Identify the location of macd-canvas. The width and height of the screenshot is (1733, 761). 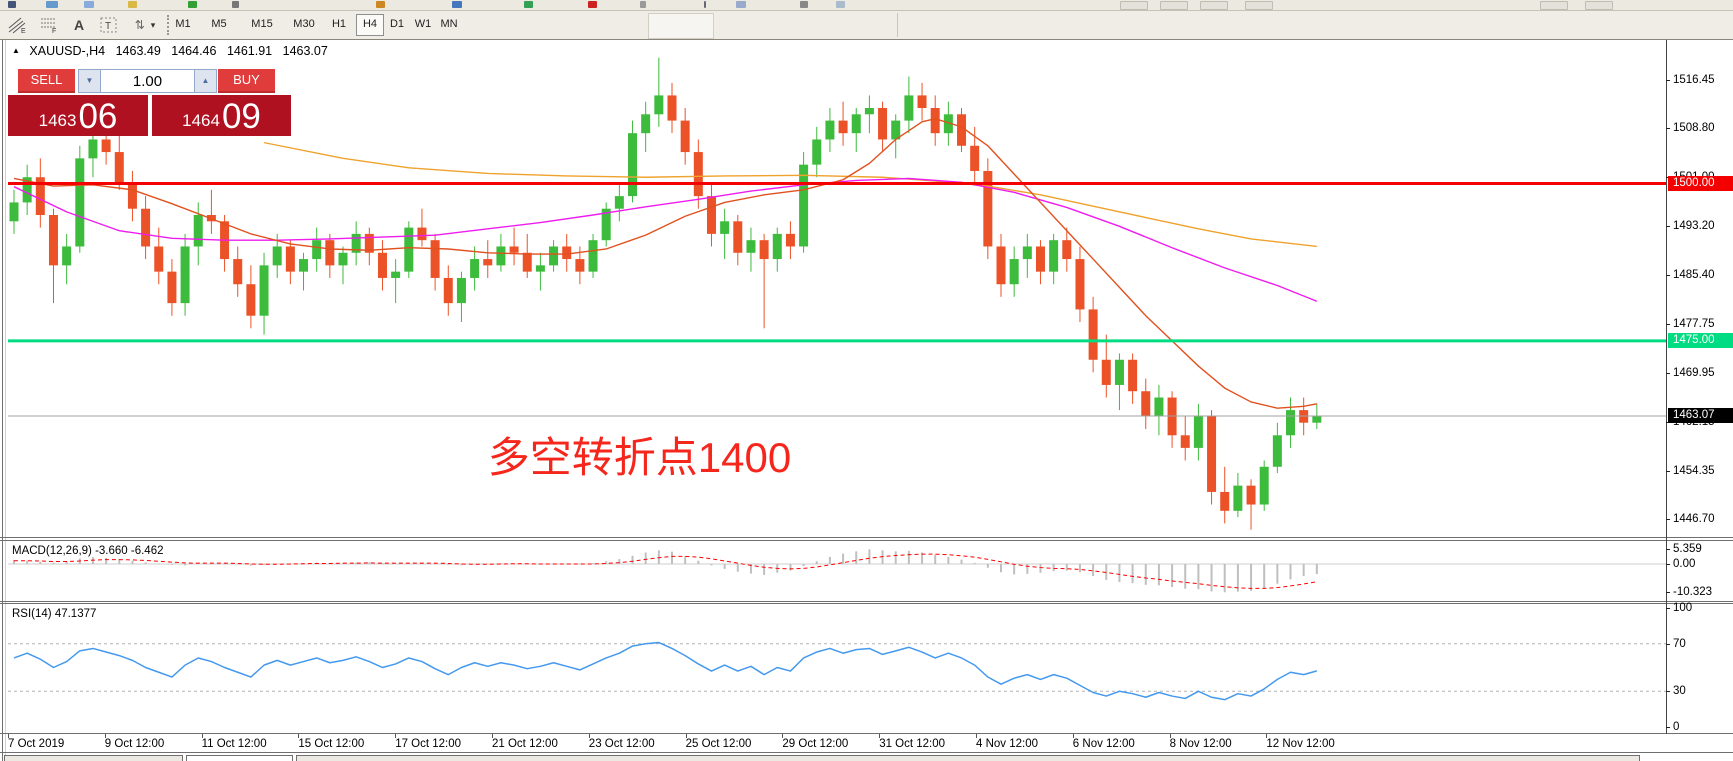
(837, 571).